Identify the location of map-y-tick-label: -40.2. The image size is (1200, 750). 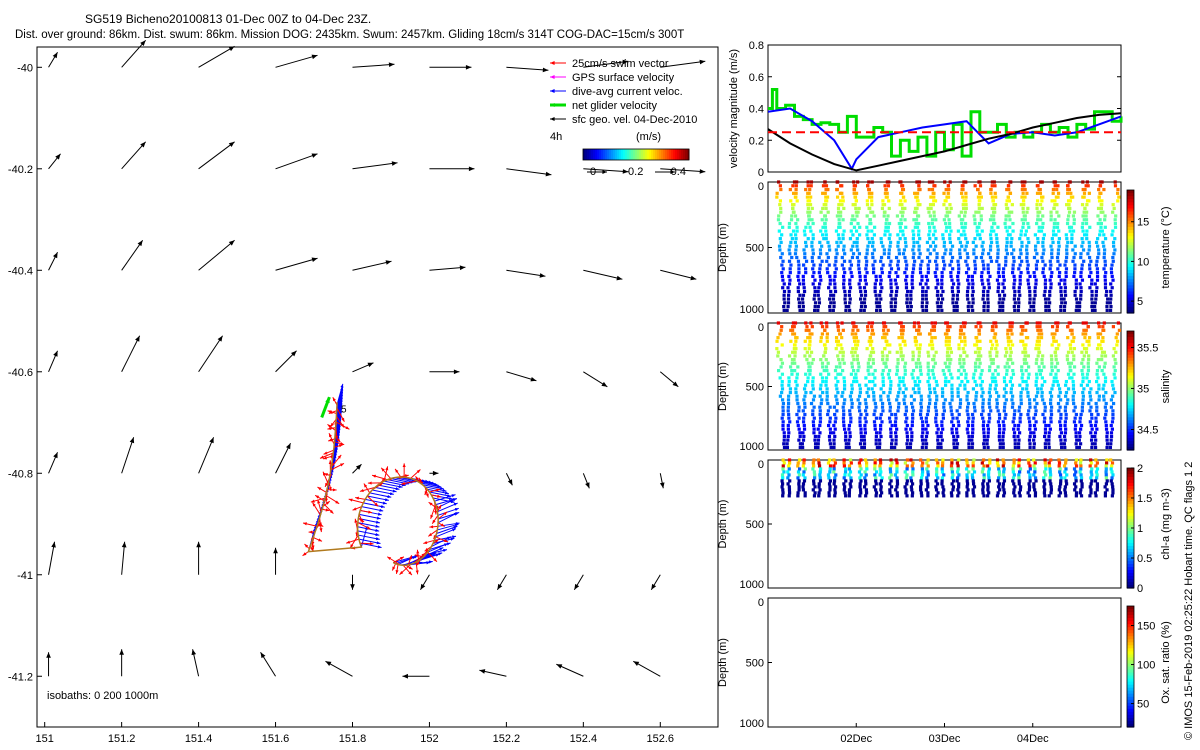
(20, 170).